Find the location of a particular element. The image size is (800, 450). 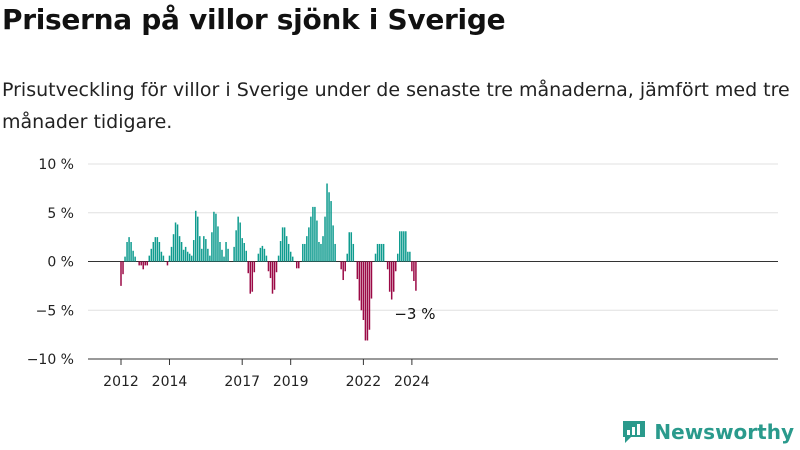

y-tick-label: 10 % is located at coordinates (56, 165).